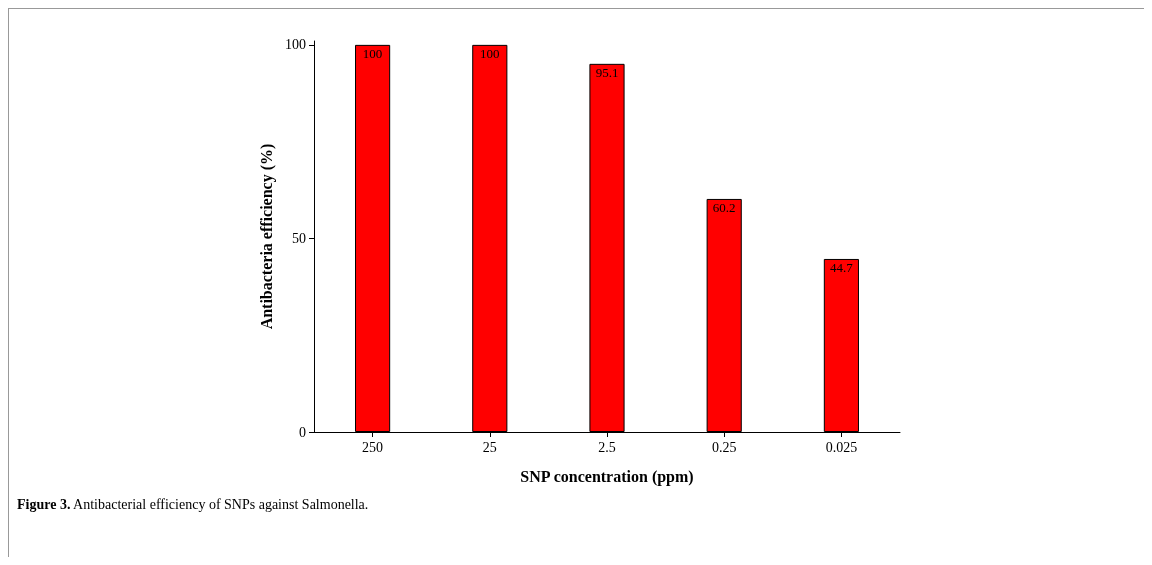  I want to click on x-tick-label: 250, so click(373, 447).